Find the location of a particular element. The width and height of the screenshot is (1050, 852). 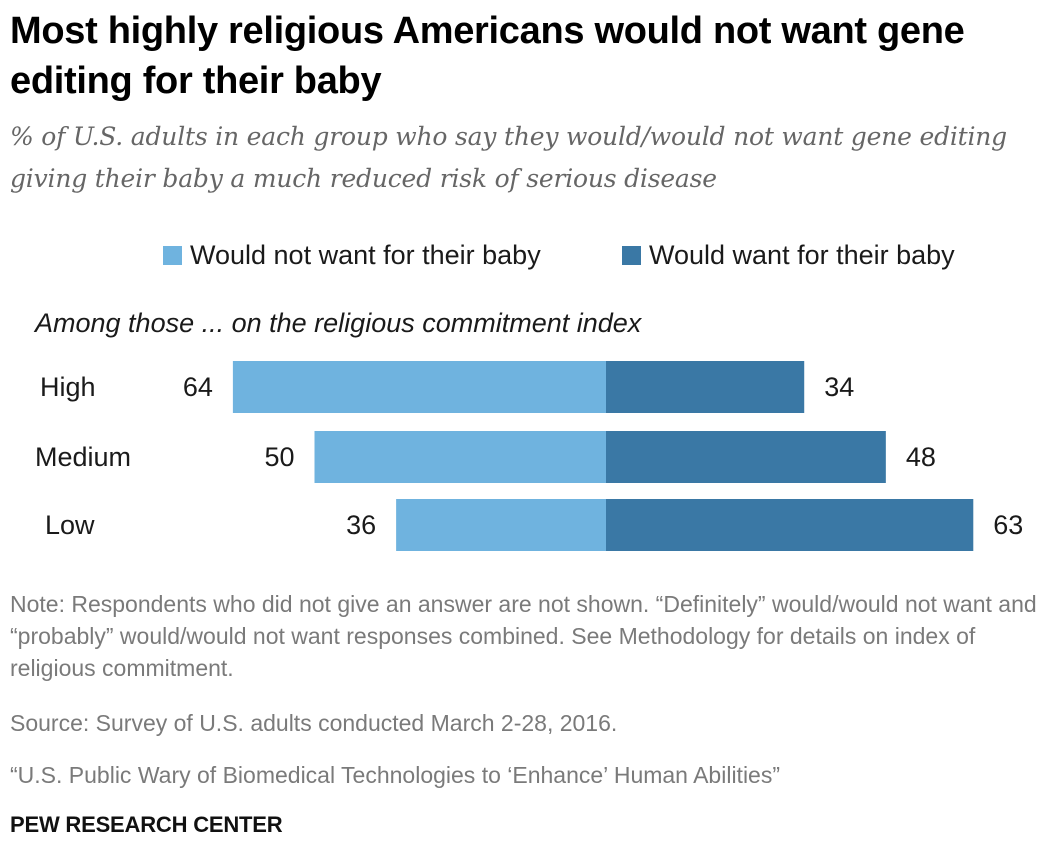

data-label-would-not-low: 36 is located at coordinates (361, 525).